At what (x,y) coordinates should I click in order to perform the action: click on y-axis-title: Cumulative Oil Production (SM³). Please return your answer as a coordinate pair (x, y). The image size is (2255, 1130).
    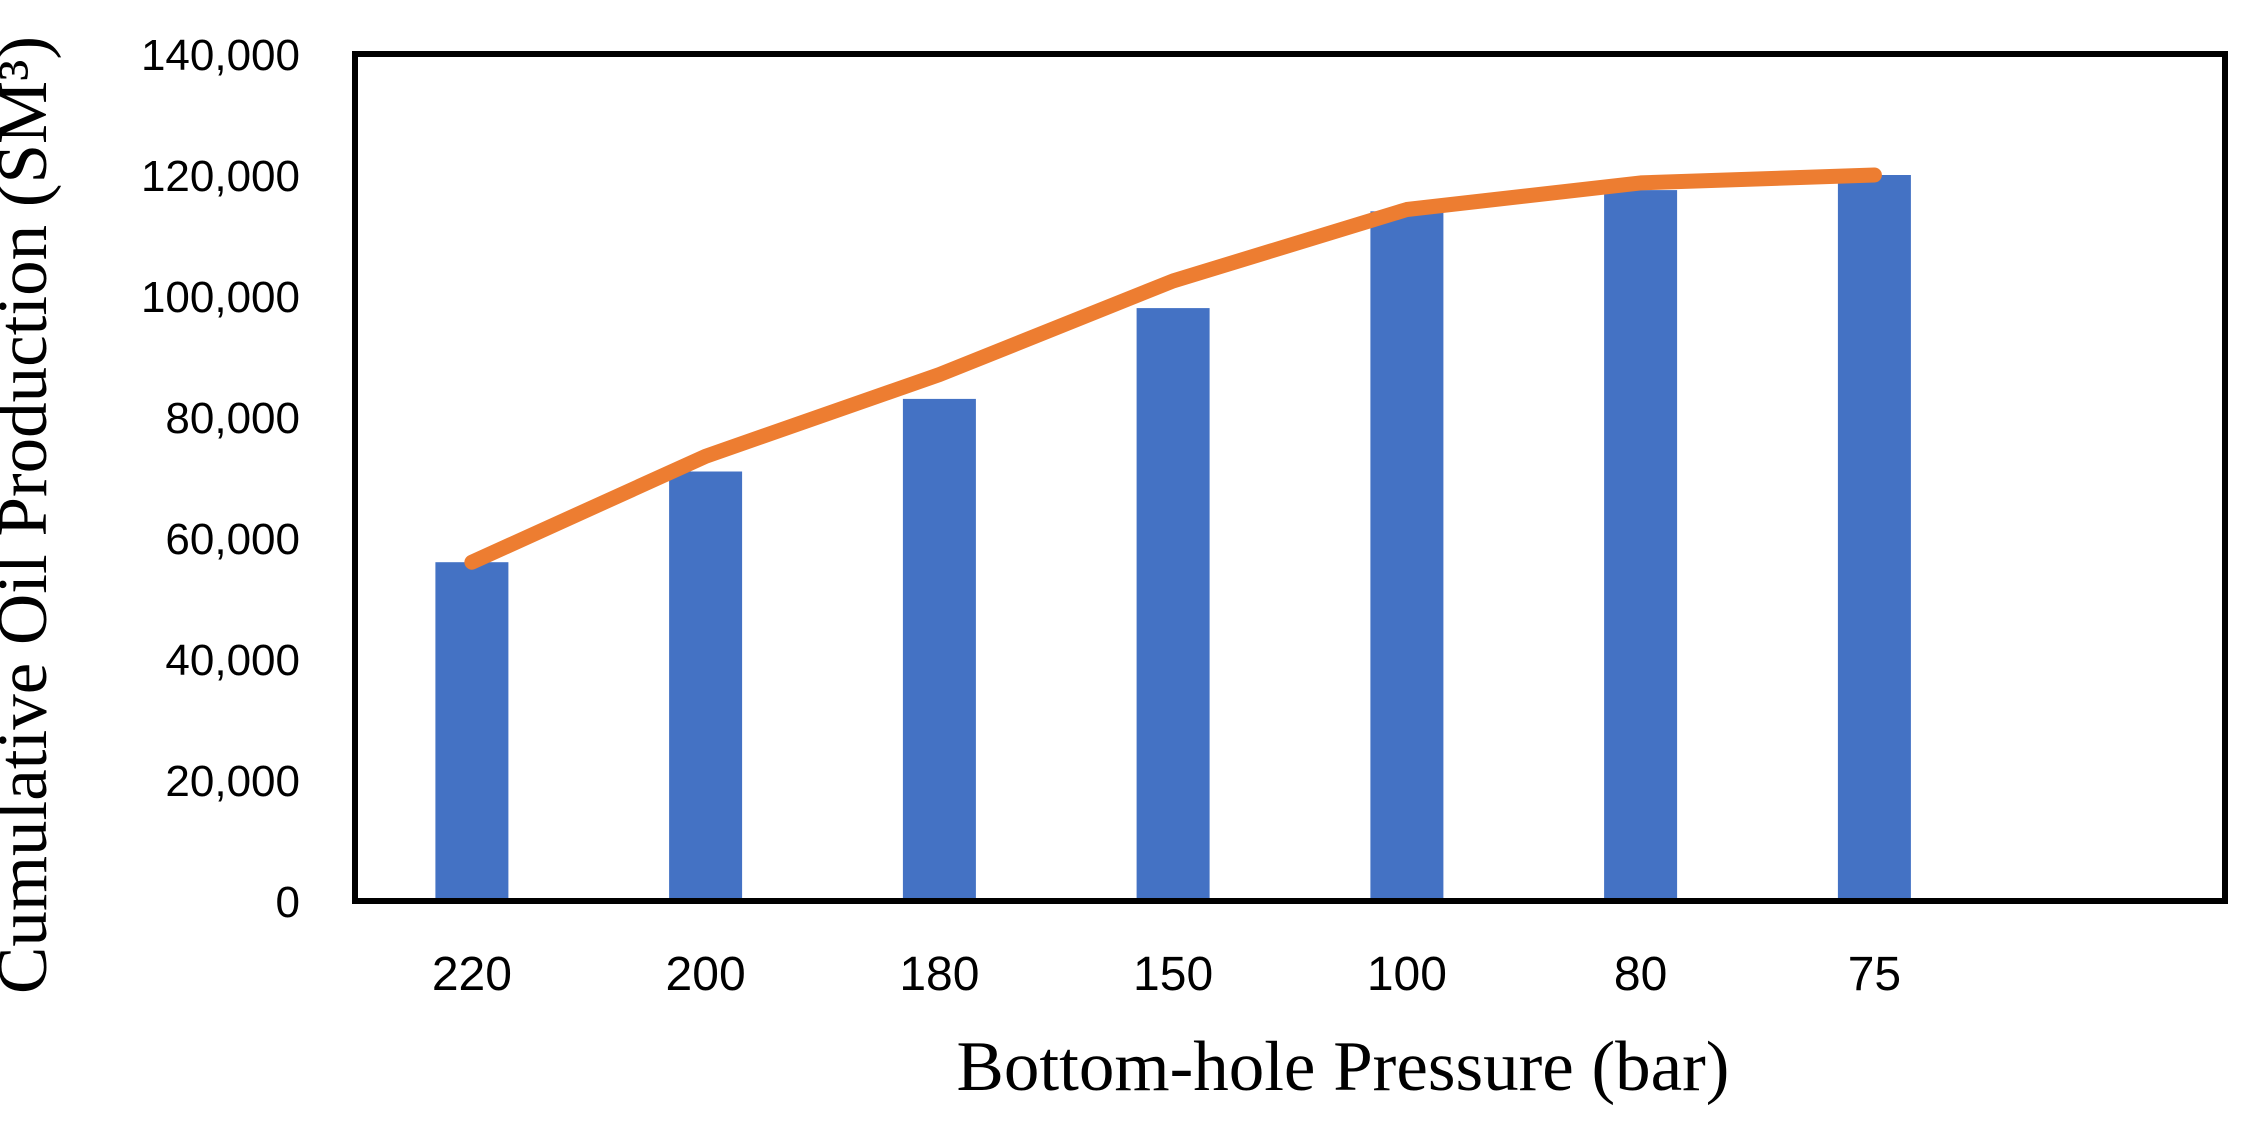
    Looking at the image, I should click on (31, 515).